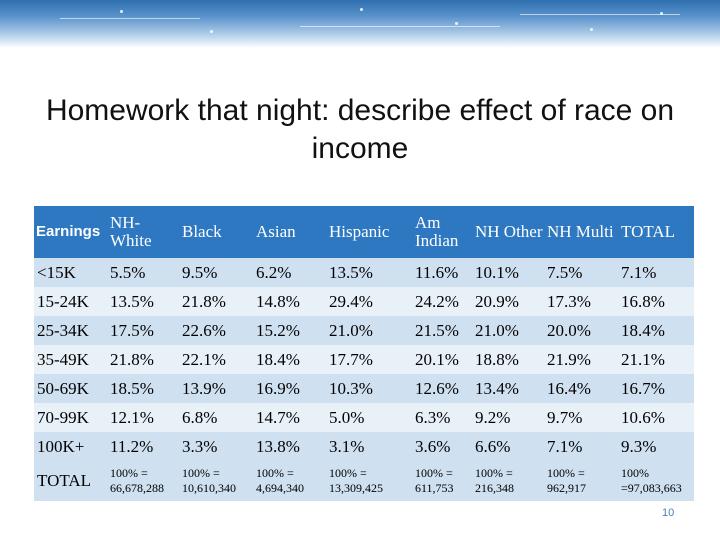 This screenshot has height=540, width=720. What do you see at coordinates (70, 232) in the screenshot?
I see `header-cell-earnings: Earnings` at bounding box center [70, 232].